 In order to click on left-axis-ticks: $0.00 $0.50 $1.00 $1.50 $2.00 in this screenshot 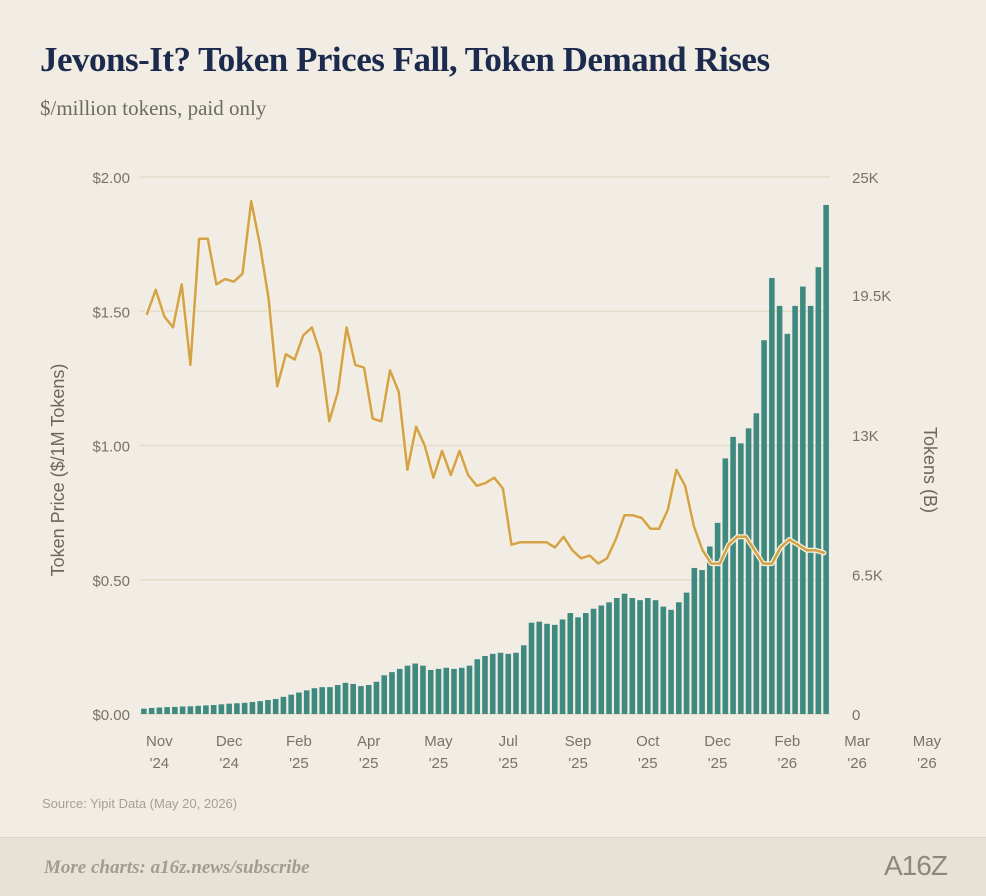, I will do `click(111, 447)`.